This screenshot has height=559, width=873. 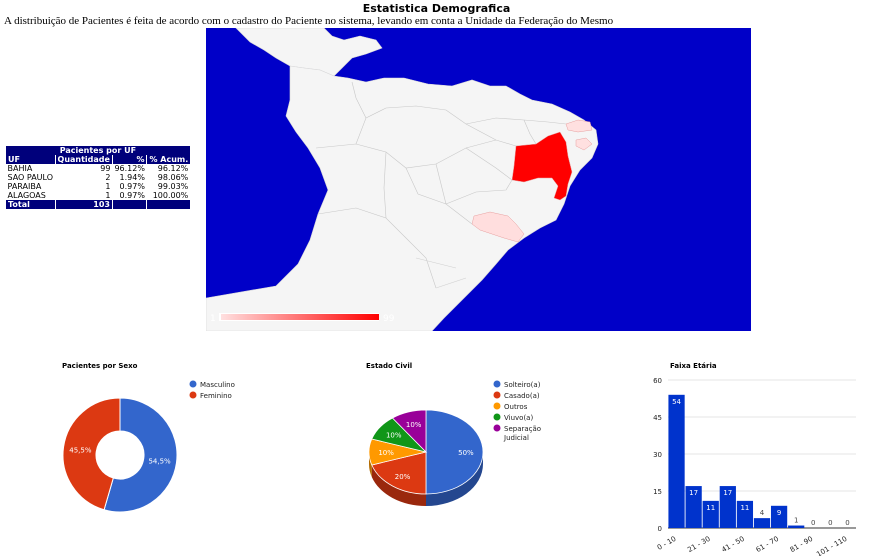 What do you see at coordinates (667, 543) in the screenshot?
I see `x-tick-label: 0 - 10` at bounding box center [667, 543].